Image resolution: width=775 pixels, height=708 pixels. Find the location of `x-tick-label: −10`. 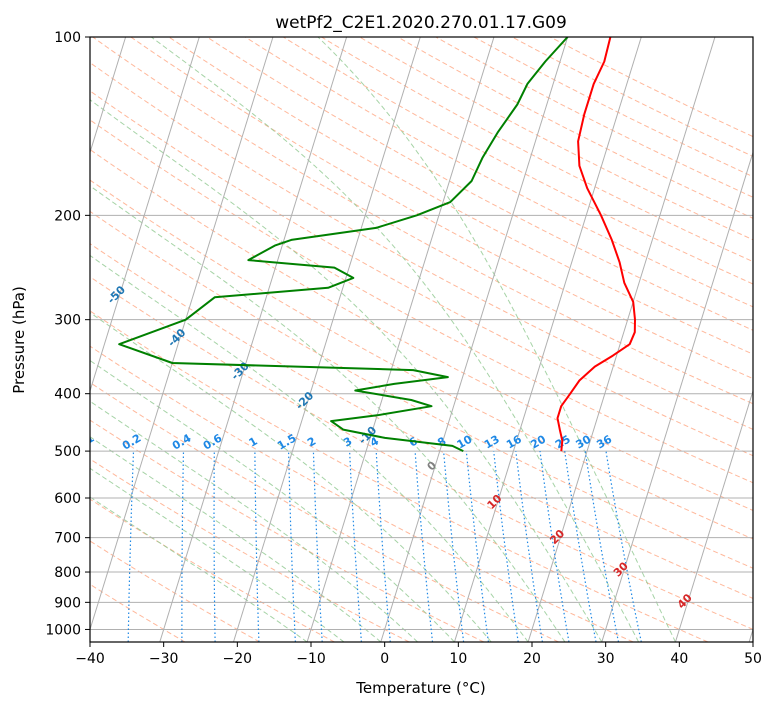

x-tick-label: −10 is located at coordinates (311, 659).